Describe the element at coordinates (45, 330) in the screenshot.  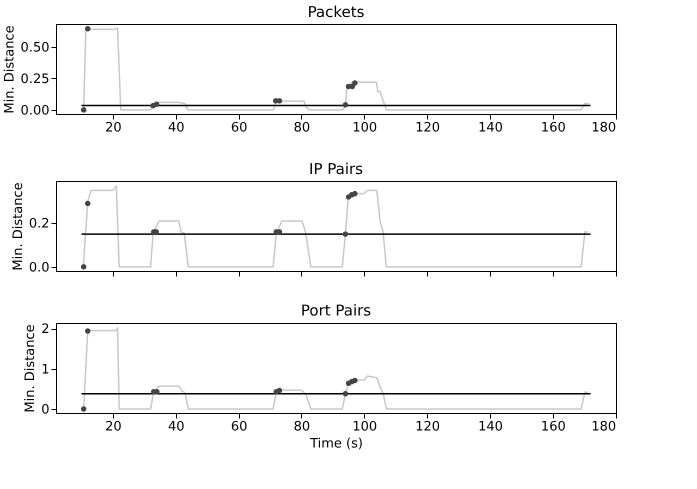
I see `y-tick-label: 2` at that location.